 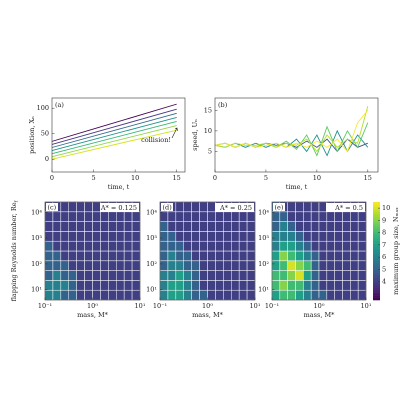 I want to click on colorbar-tick-label: 7, so click(x=384, y=245).